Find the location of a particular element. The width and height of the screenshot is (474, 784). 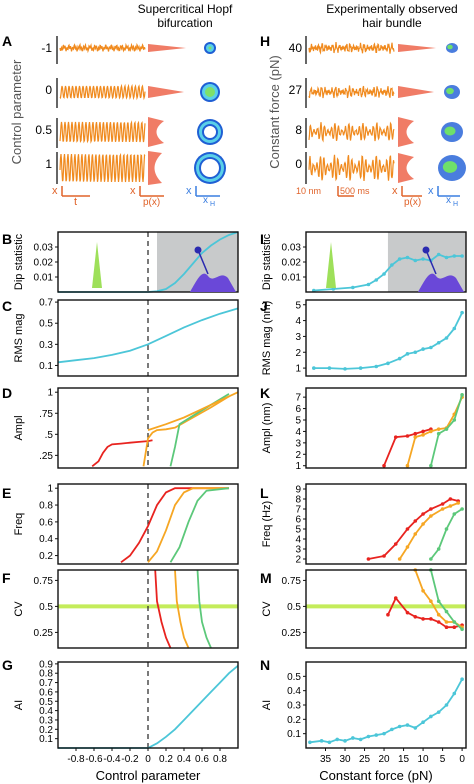

scale-ms-label: 500 ms is located at coordinates (355, 191).